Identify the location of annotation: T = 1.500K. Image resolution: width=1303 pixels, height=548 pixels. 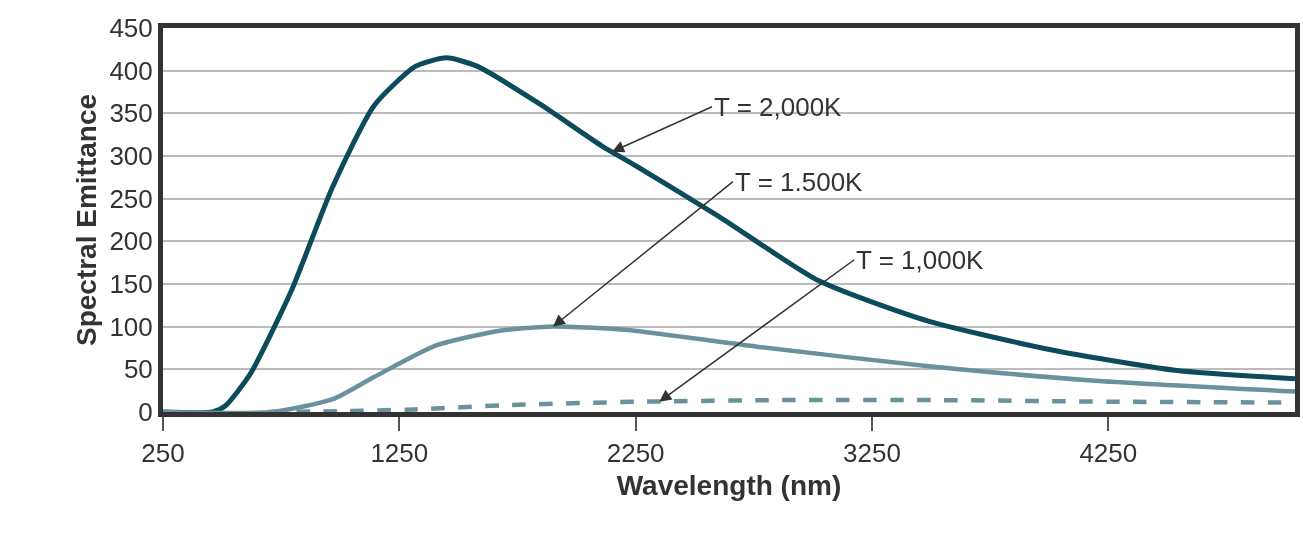
(799, 182).